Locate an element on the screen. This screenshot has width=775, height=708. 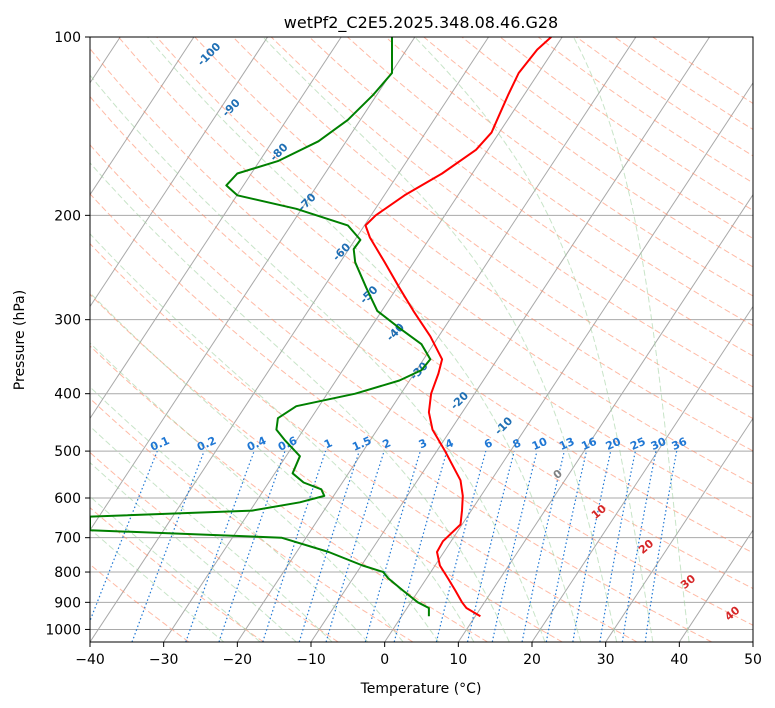
y-tick-label: 800 is located at coordinates (67, 573).